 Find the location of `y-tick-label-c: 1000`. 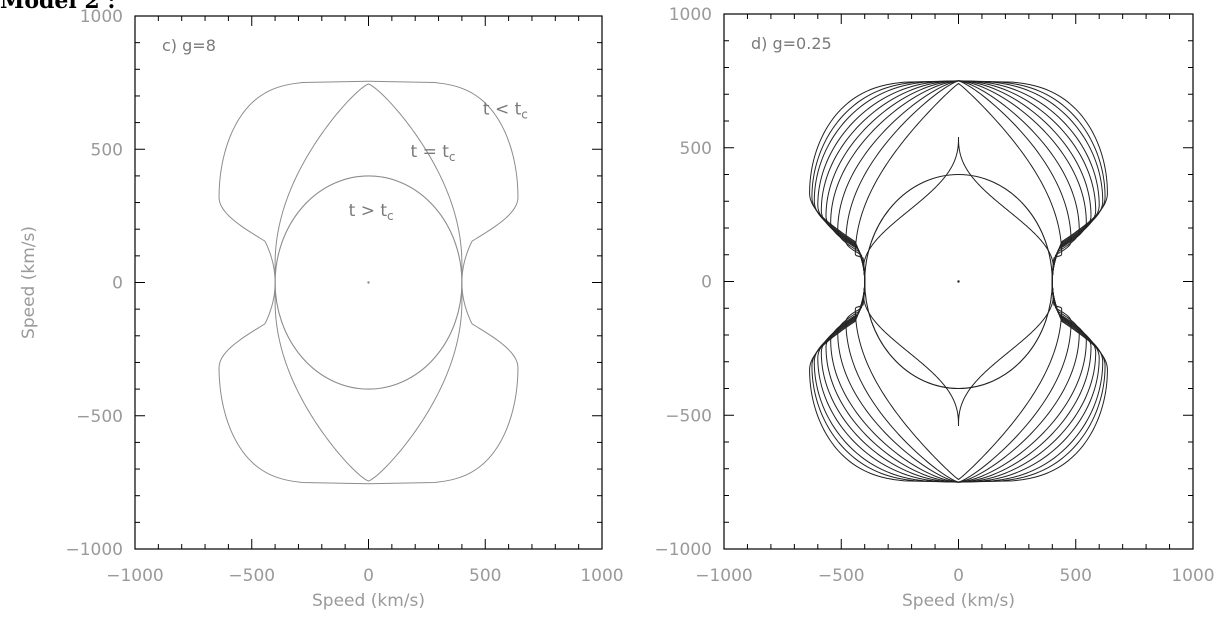

y-tick-label-c: 1000 is located at coordinates (101, 17).